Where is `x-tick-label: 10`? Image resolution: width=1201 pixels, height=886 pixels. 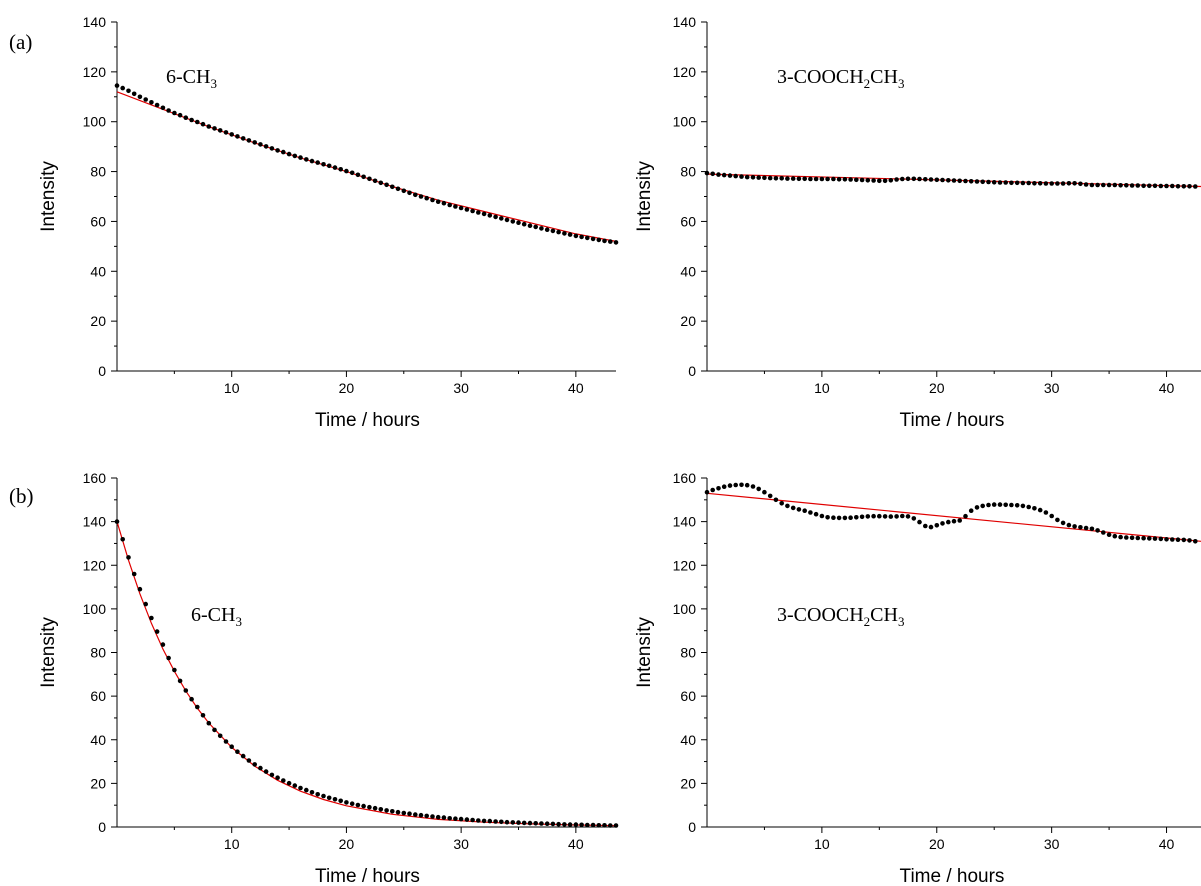
x-tick-label: 10 is located at coordinates (232, 388).